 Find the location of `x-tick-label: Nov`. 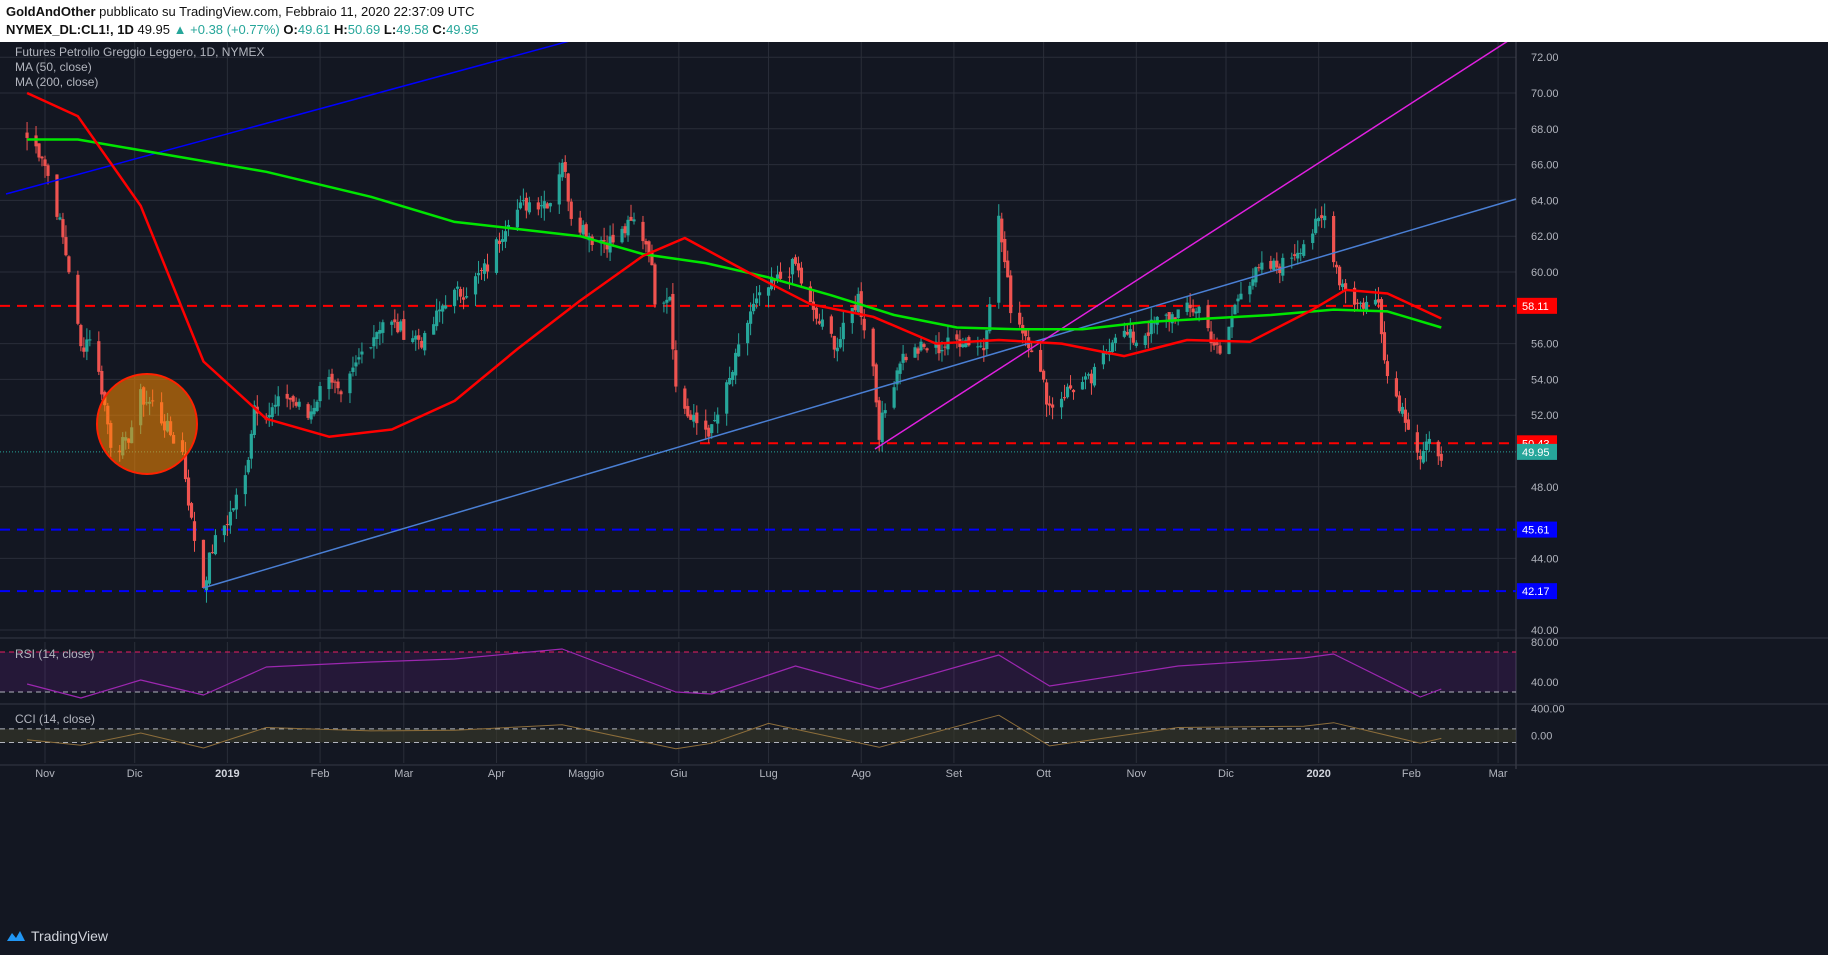

x-tick-label: Nov is located at coordinates (45, 774).